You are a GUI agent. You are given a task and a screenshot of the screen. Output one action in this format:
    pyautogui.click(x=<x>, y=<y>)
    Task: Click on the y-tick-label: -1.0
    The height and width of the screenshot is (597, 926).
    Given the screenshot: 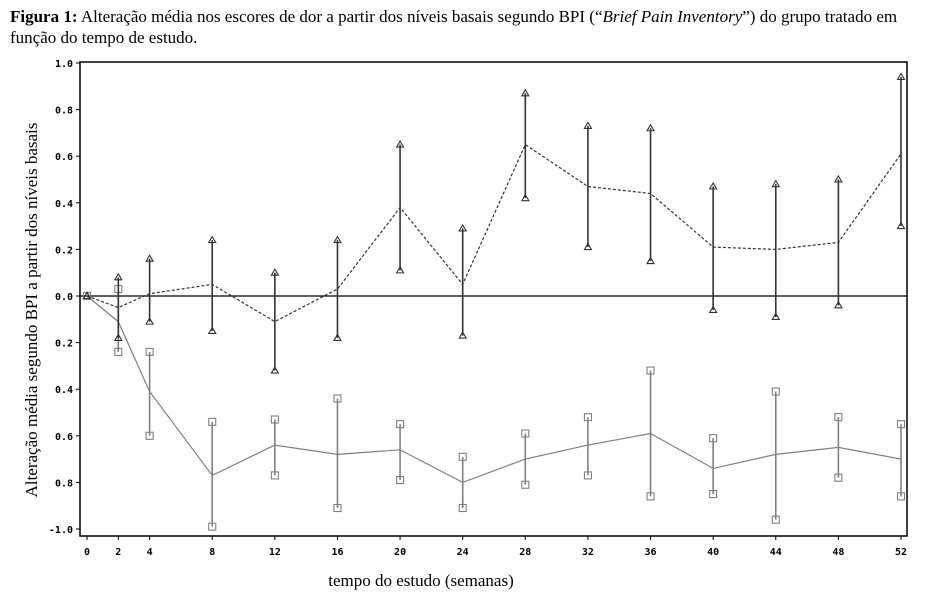 What is the action you would take?
    pyautogui.click(x=61, y=530)
    